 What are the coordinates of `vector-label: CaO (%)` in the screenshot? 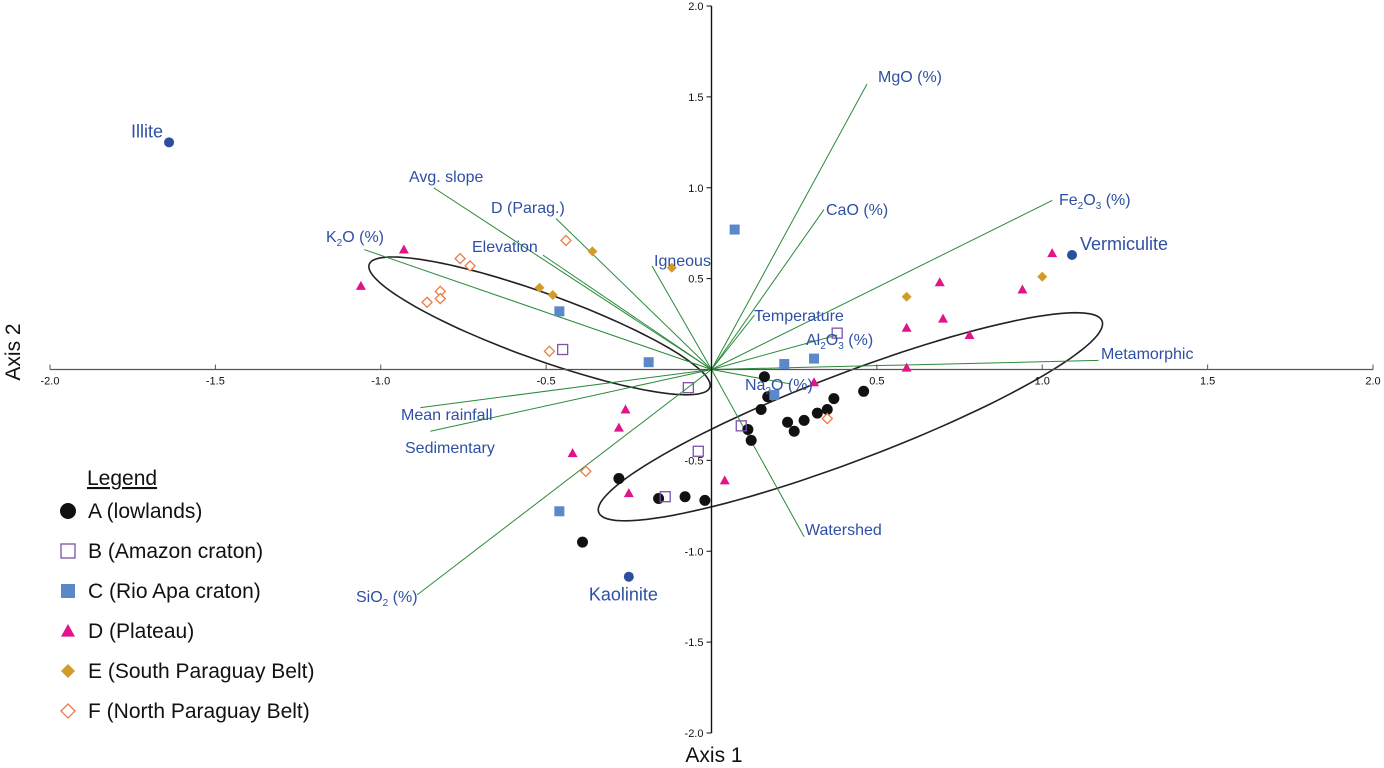 It's located at (857, 210).